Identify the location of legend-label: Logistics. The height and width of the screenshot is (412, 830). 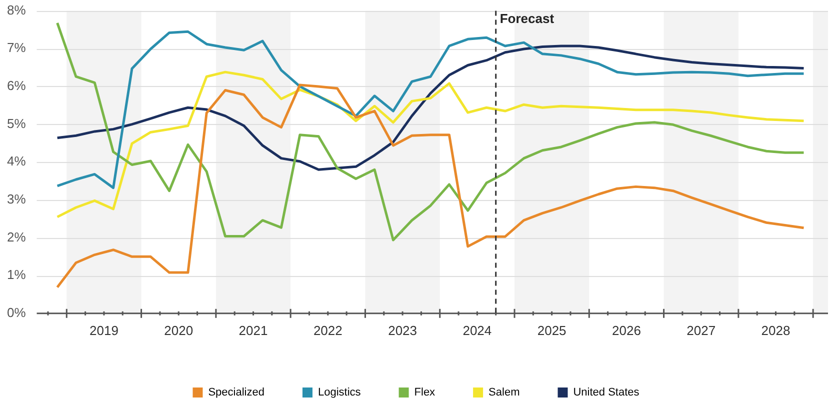
(340, 392).